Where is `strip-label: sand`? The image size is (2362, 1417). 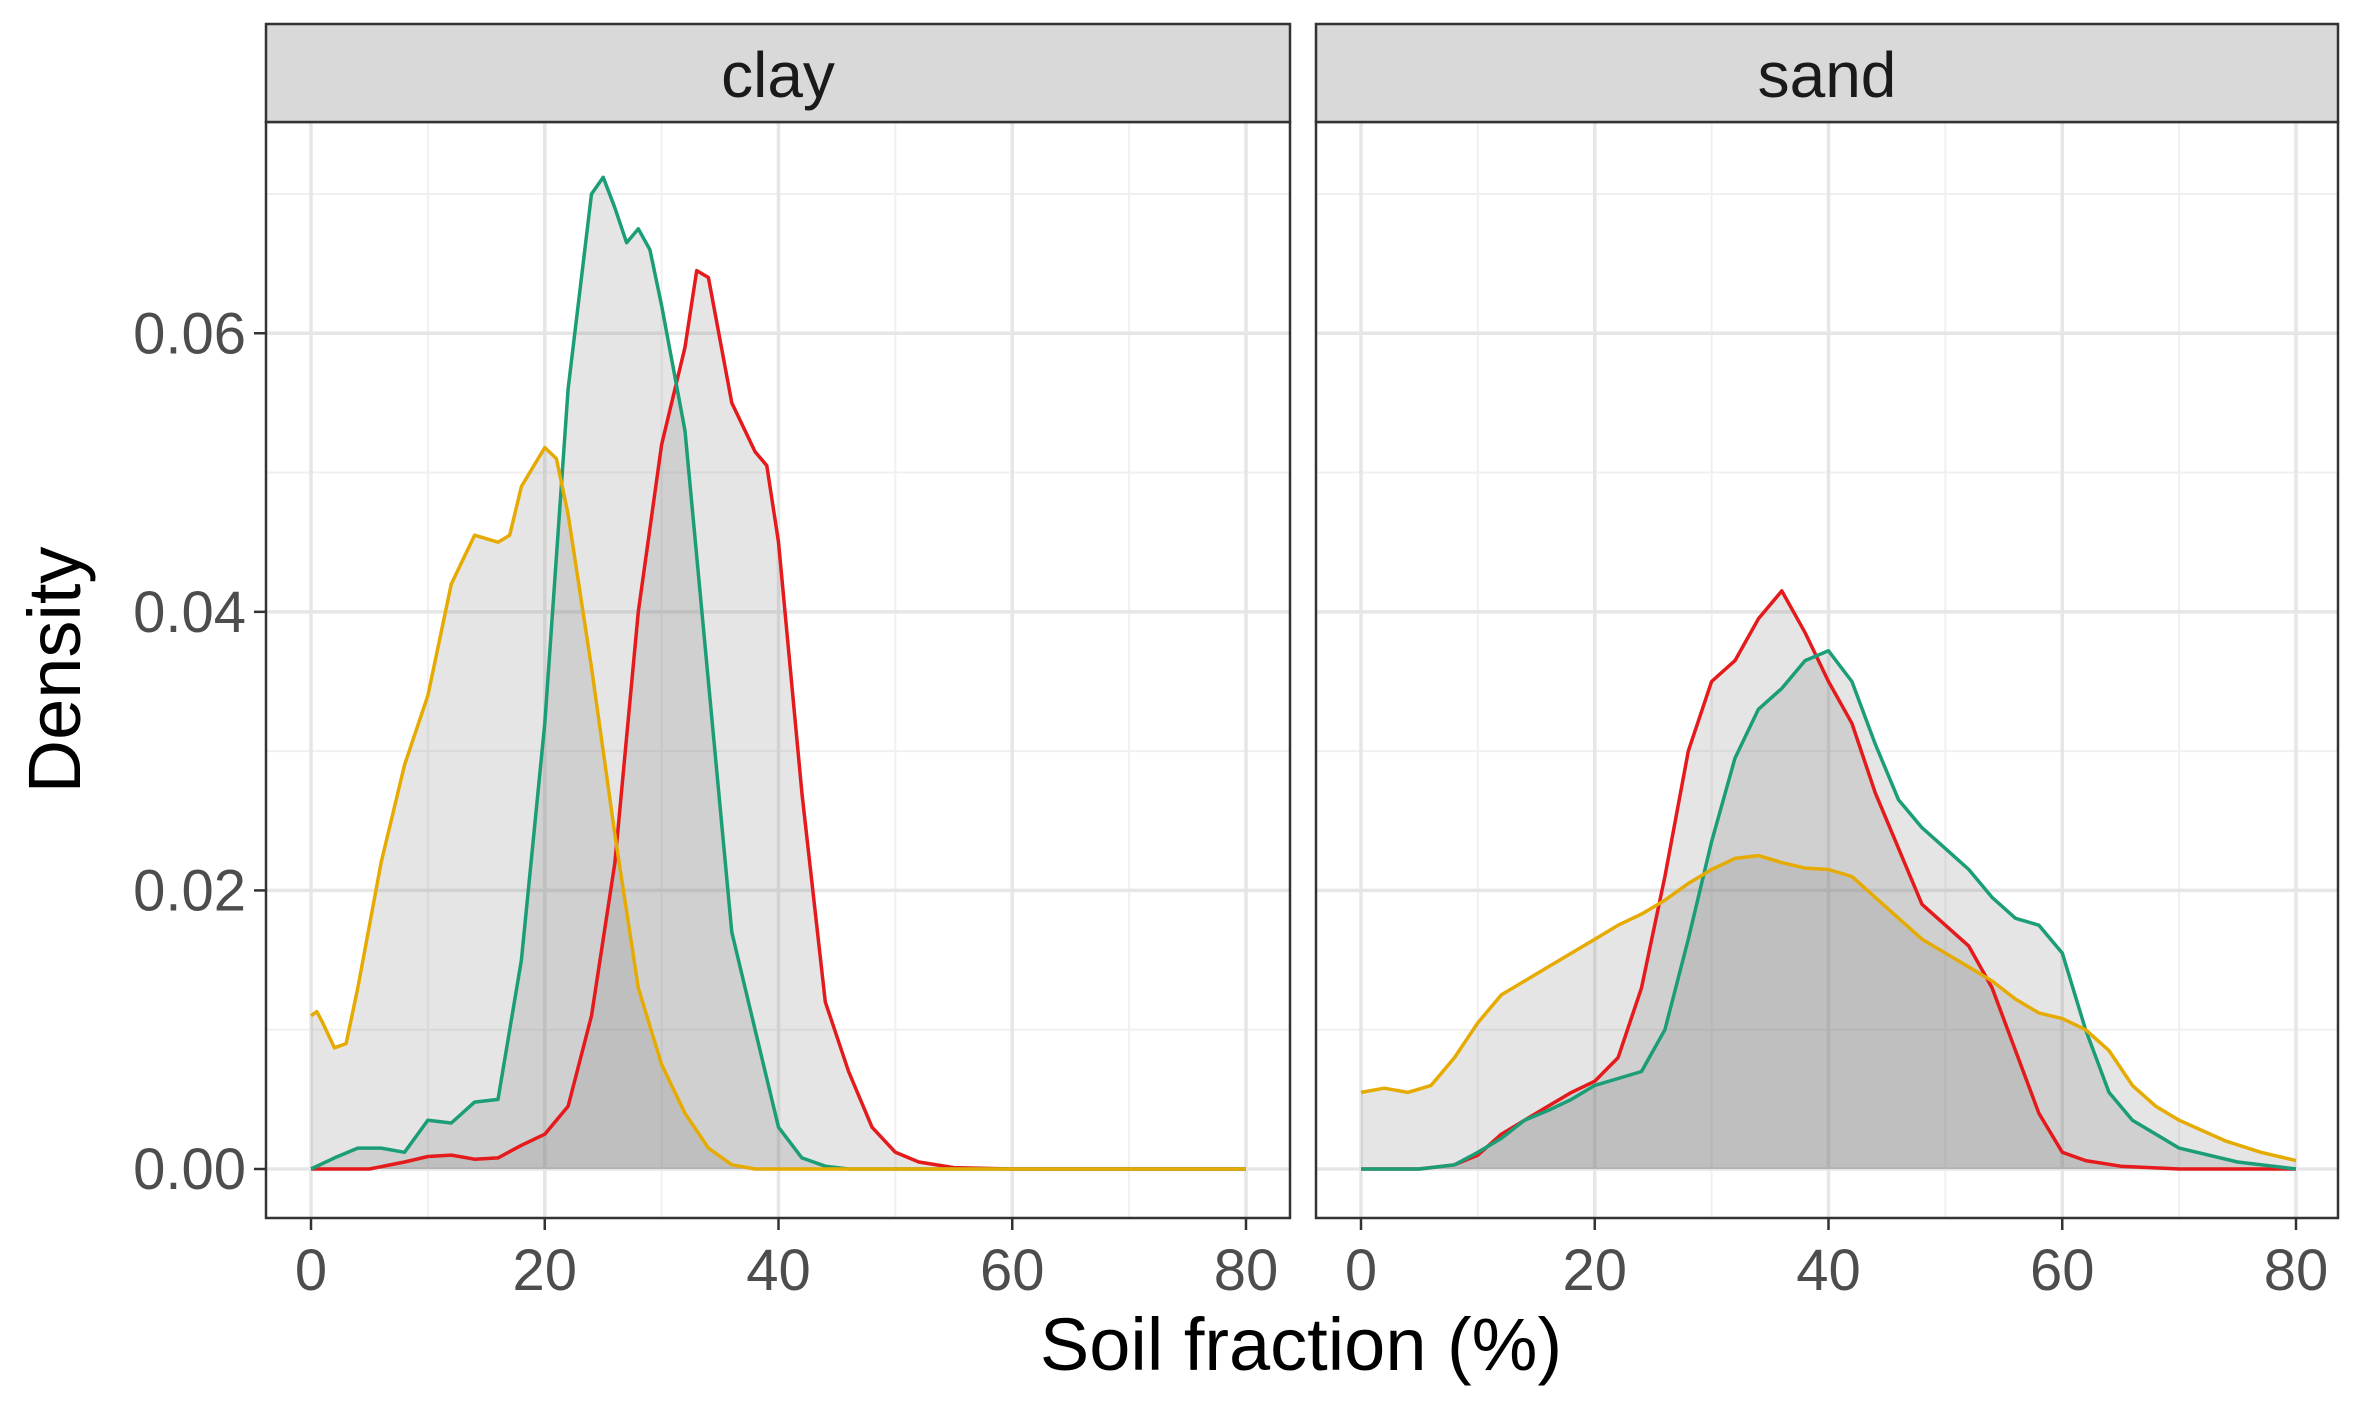
strip-label: sand is located at coordinates (1827, 75).